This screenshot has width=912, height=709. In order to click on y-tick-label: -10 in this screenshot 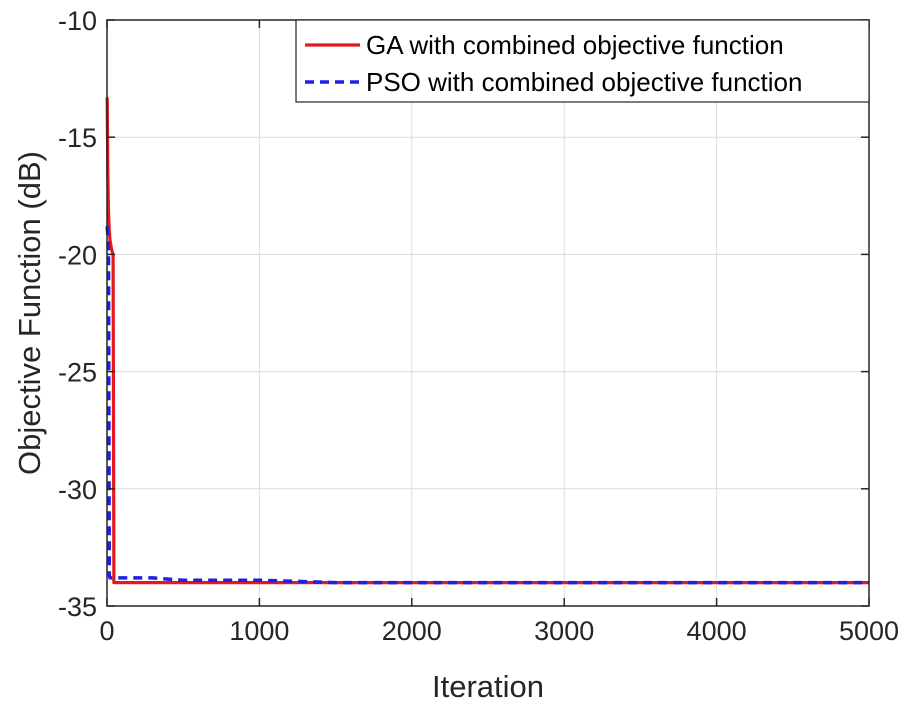, I will do `click(77, 21)`.